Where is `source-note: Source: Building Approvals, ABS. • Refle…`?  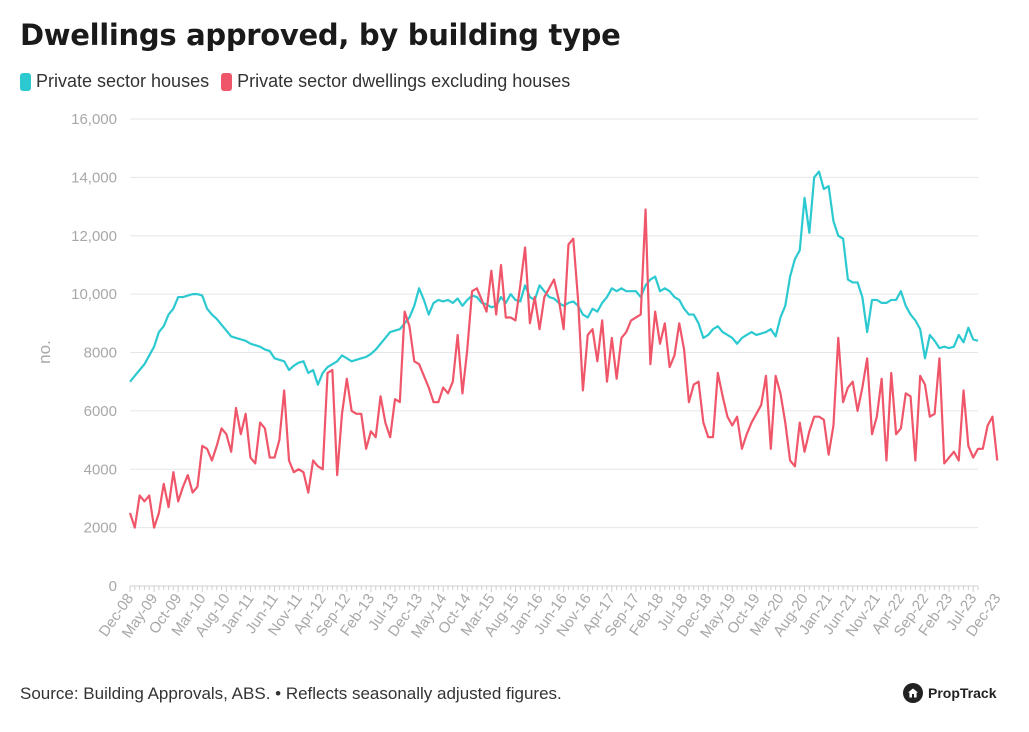 source-note: Source: Building Approvals, ABS. • Refle… is located at coordinates (291, 693).